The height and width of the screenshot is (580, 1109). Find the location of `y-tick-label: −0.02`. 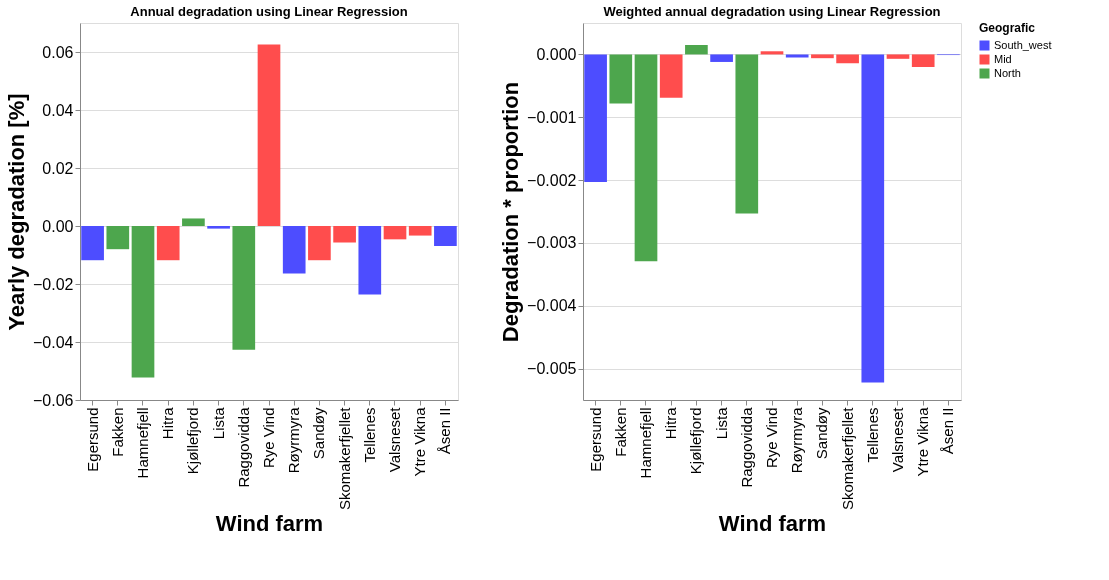

y-tick-label: −0.02 is located at coordinates (53, 284).